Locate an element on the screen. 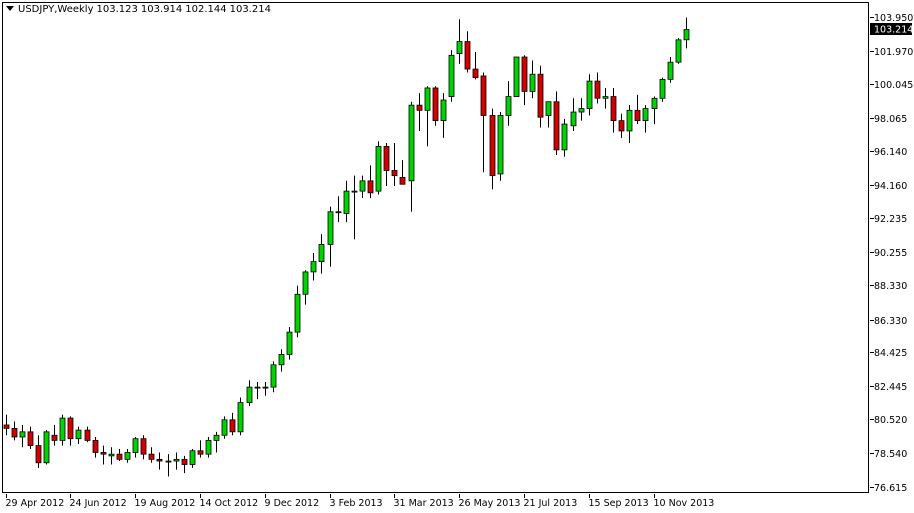 The width and height of the screenshot is (914, 513). time-tick-label: 14 Oct 2012 is located at coordinates (229, 503).